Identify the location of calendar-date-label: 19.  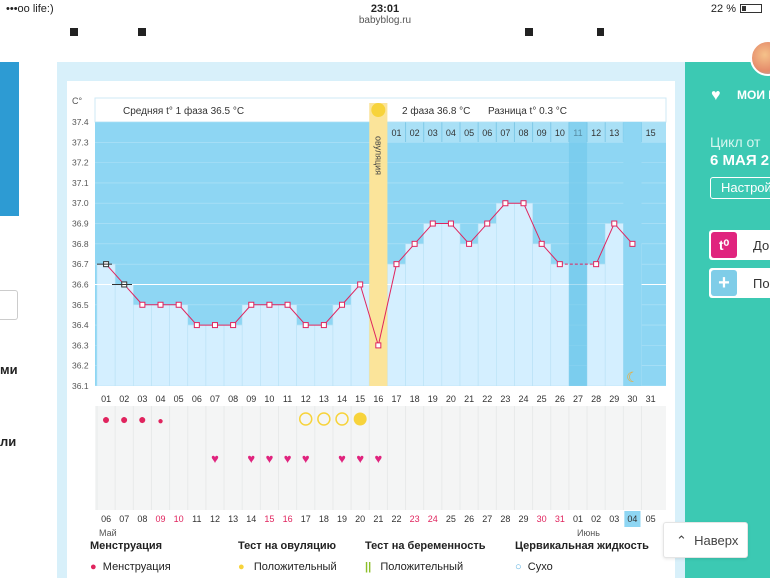
(342, 519).